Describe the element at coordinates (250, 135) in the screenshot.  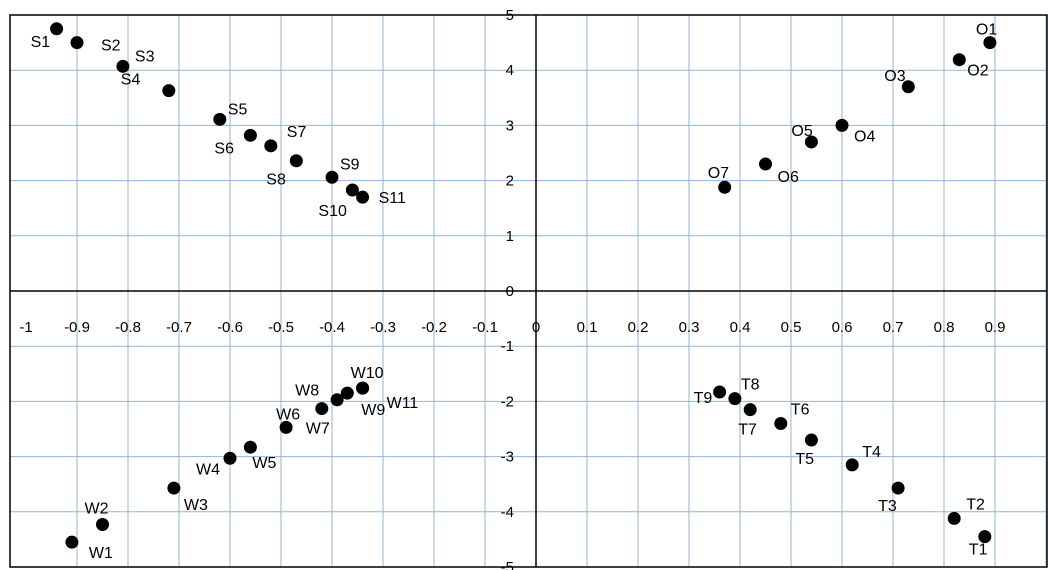
I see `point-s6` at that location.